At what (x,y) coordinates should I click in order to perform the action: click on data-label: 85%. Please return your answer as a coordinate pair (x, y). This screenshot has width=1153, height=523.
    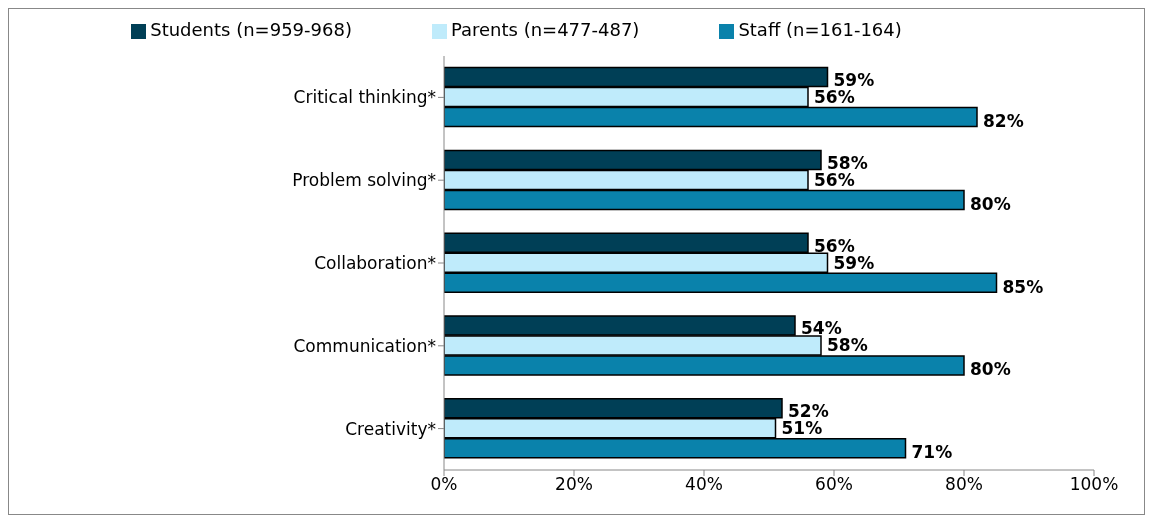
    Looking at the image, I should click on (1023, 286).